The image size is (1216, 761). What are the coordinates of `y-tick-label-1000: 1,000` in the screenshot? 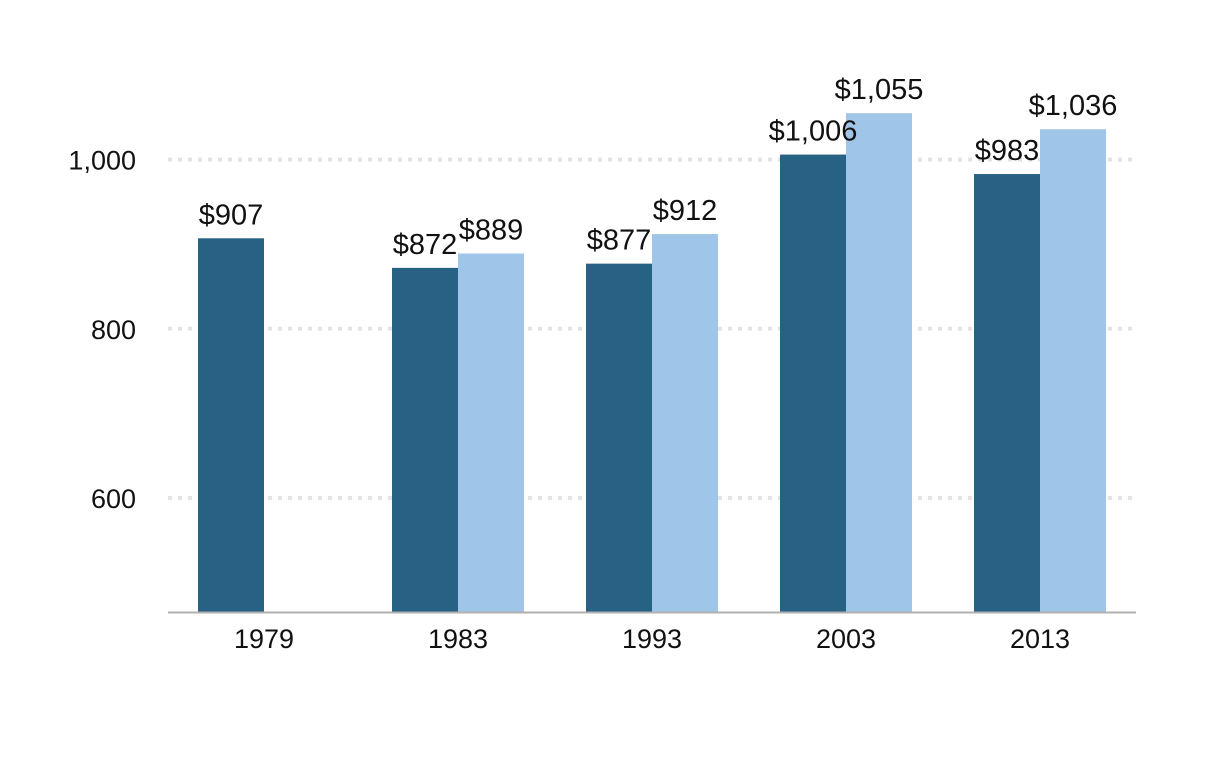 It's located at (102, 161).